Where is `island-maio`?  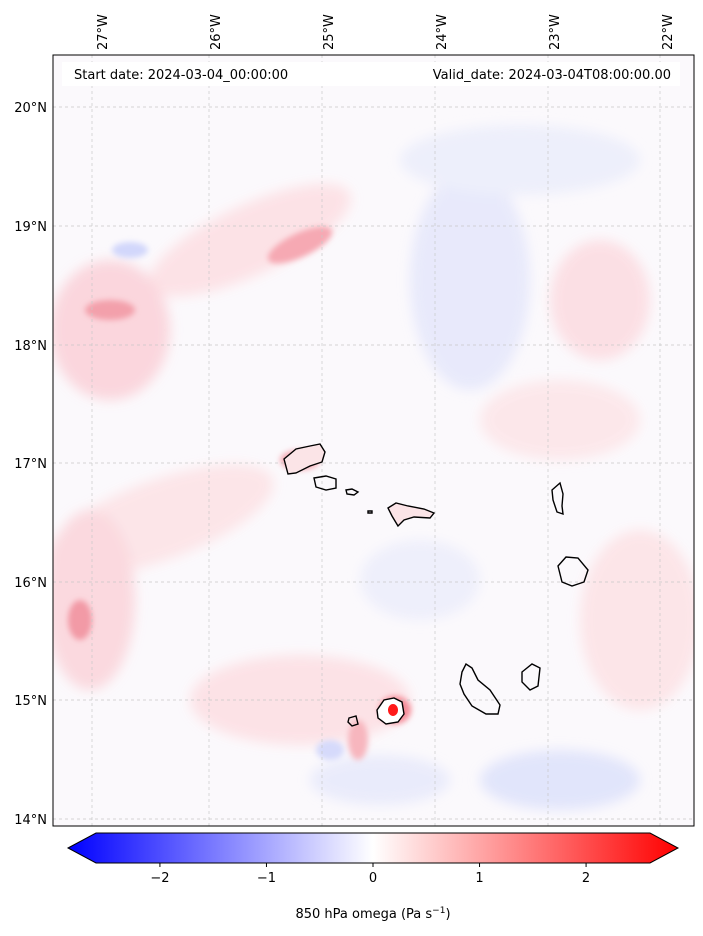
island-maio is located at coordinates (531, 677).